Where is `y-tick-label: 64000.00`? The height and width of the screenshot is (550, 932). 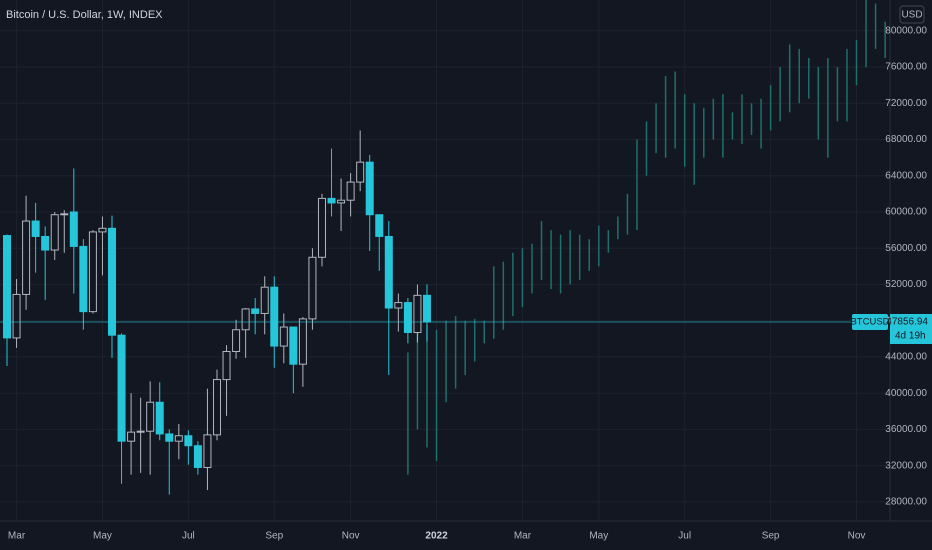
y-tick-label: 64000.00 is located at coordinates (906, 175).